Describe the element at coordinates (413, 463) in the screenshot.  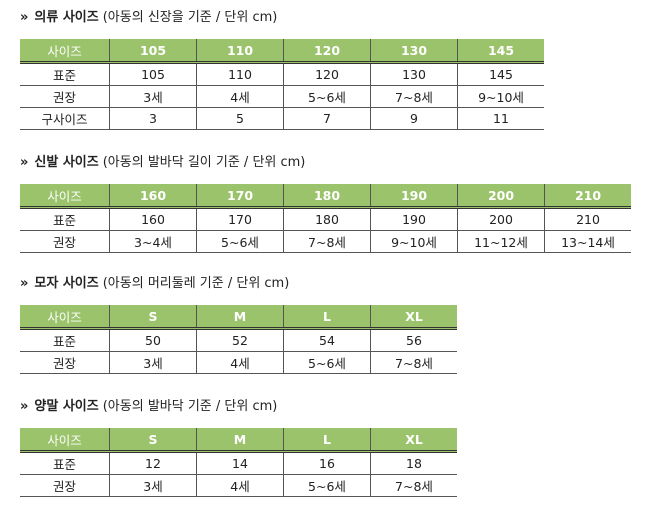
I see `table-cell: 18` at that location.